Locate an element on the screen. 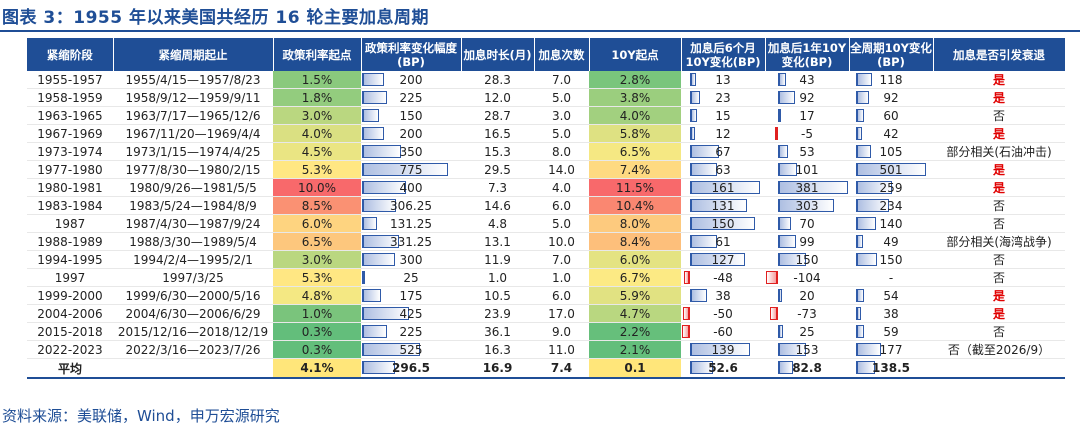 This screenshot has height=429, width=1080. cell-y10-full: 150 is located at coordinates (891, 259).